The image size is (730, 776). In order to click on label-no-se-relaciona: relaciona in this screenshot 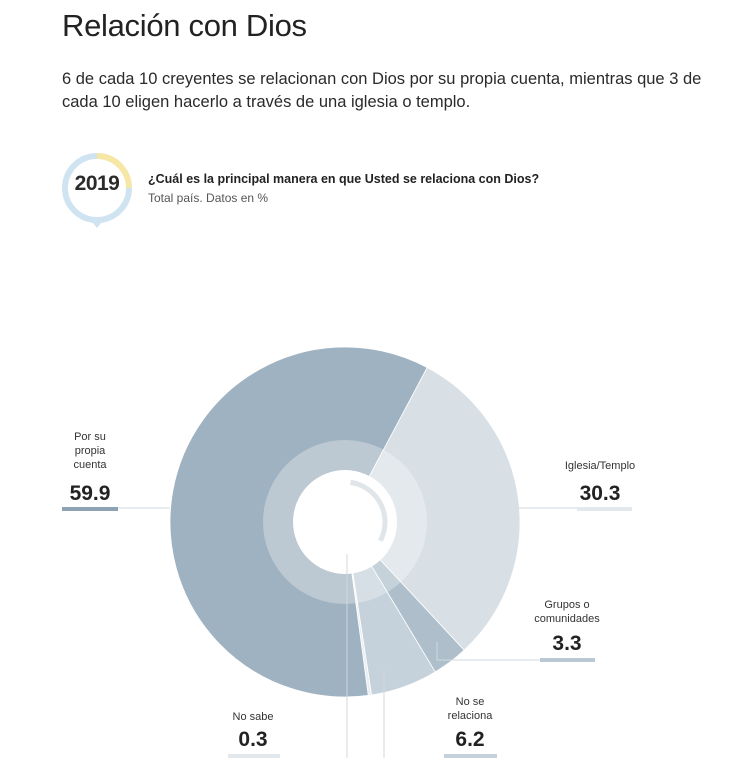, I will do `click(471, 716)`.